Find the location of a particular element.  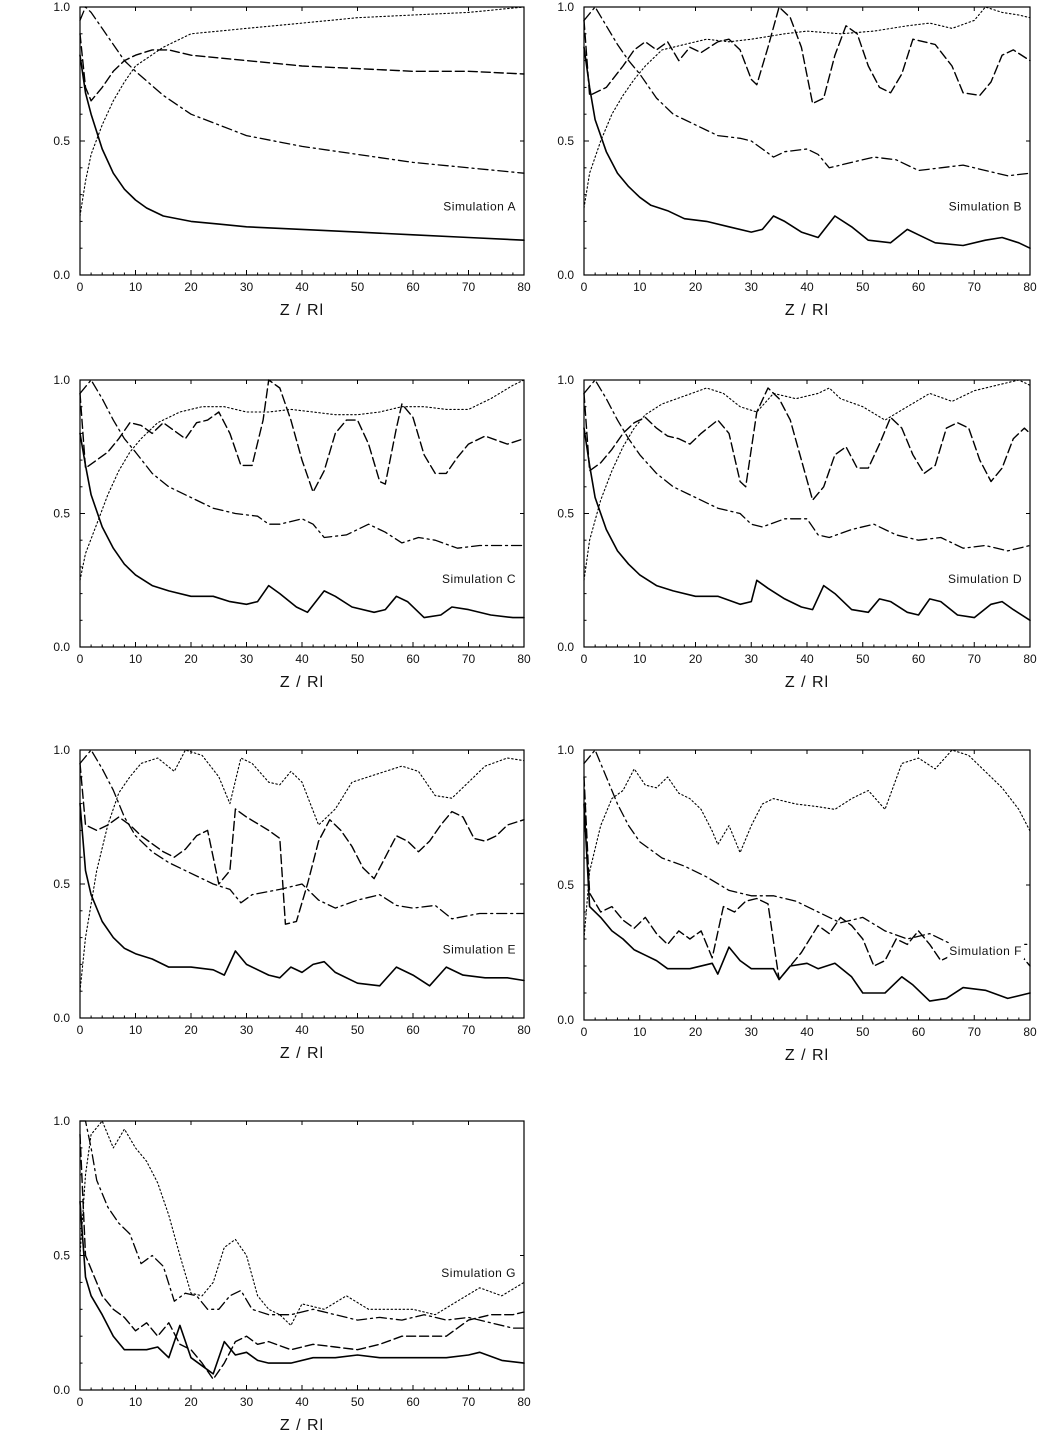

panel-label: Simulation A is located at coordinates (479, 207).